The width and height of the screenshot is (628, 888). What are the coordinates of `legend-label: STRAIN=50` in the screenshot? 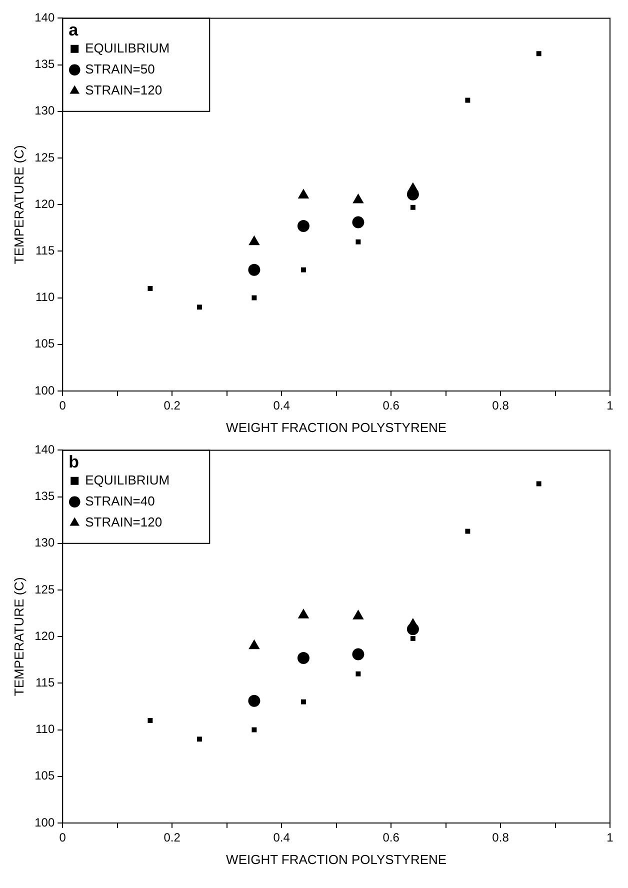 It's located at (120, 68).